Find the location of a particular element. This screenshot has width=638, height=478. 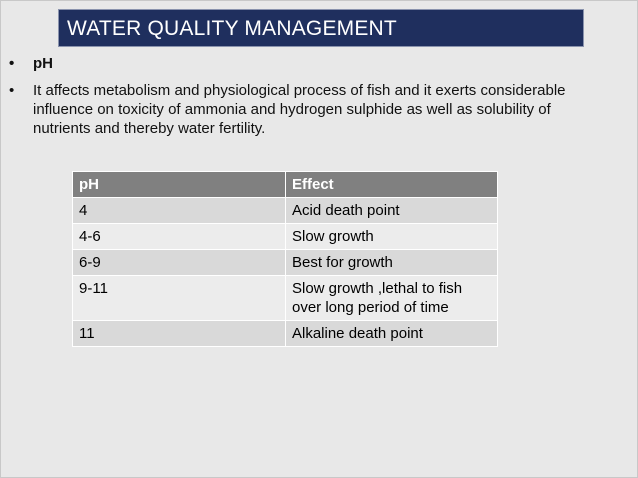

cell: Best for growth is located at coordinates (391, 262).